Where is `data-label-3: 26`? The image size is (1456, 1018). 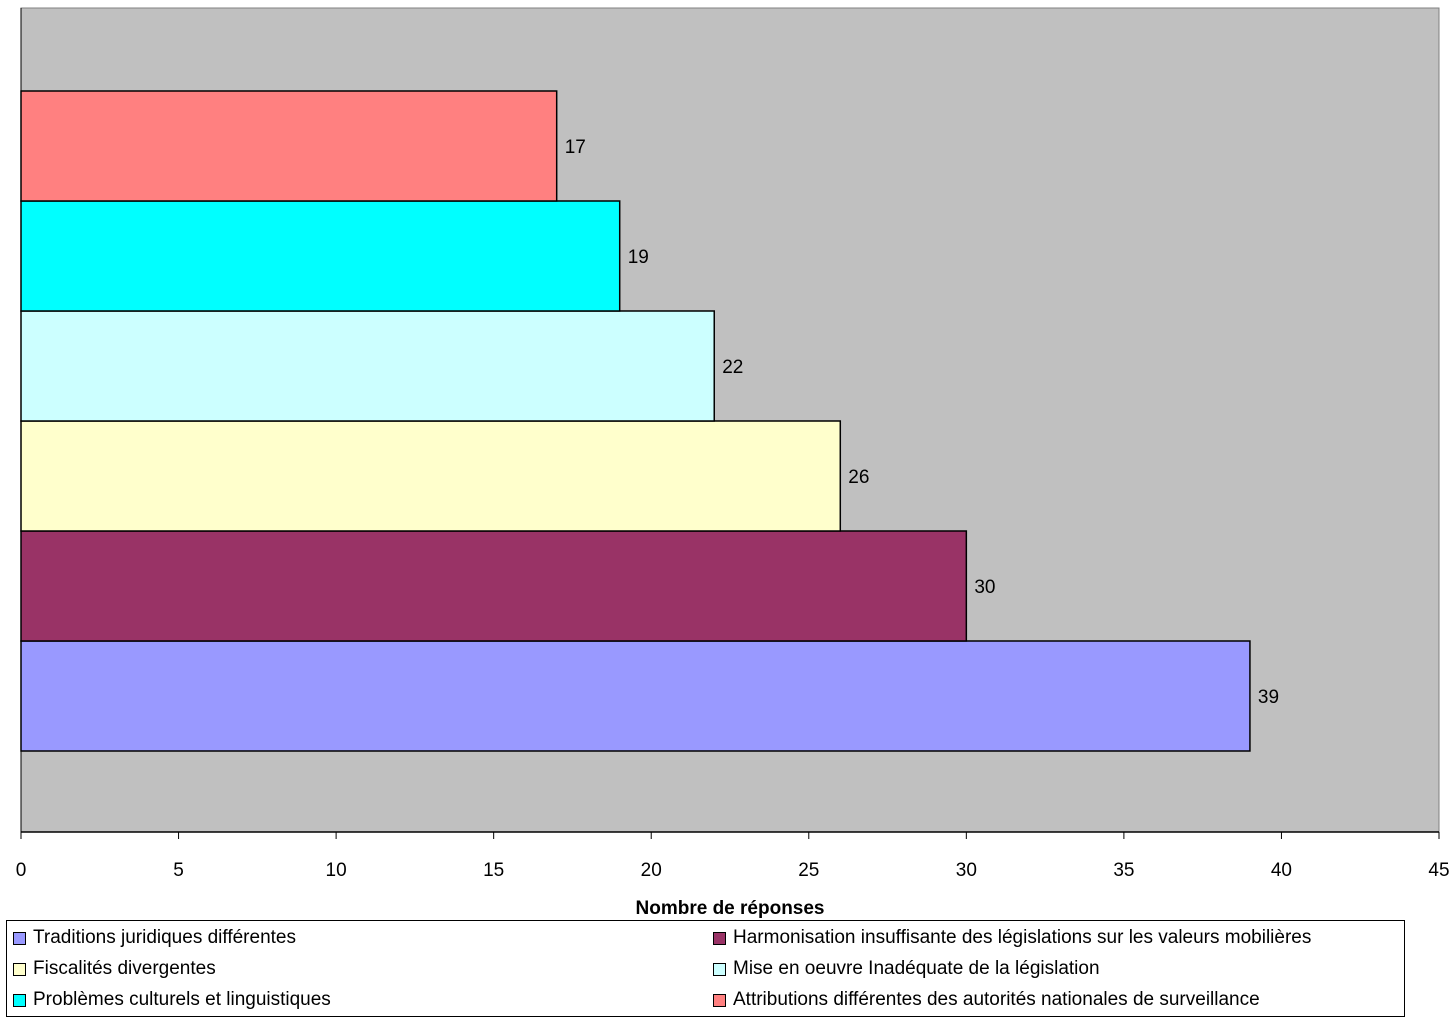
data-label-3: 26 is located at coordinates (858, 477).